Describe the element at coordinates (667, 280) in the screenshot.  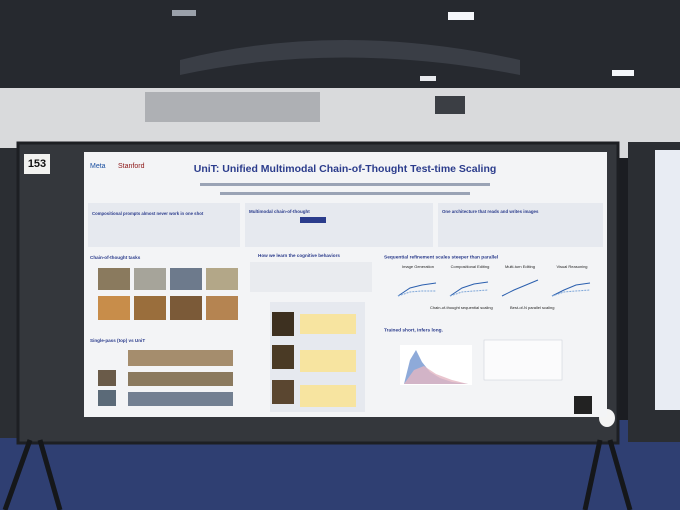
I see `poster-right` at that location.